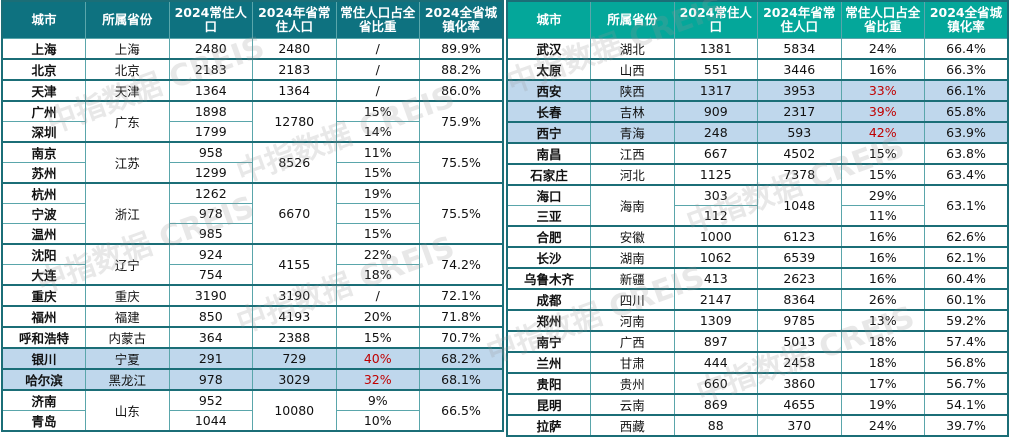 The height and width of the screenshot is (437, 1011). I want to click on province-name: 广东, so click(127, 121).